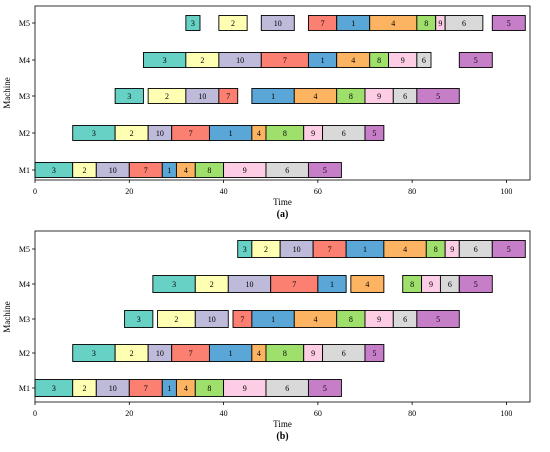 The width and height of the screenshot is (550, 452). I want to click on x-tick-label: 40, so click(224, 413).